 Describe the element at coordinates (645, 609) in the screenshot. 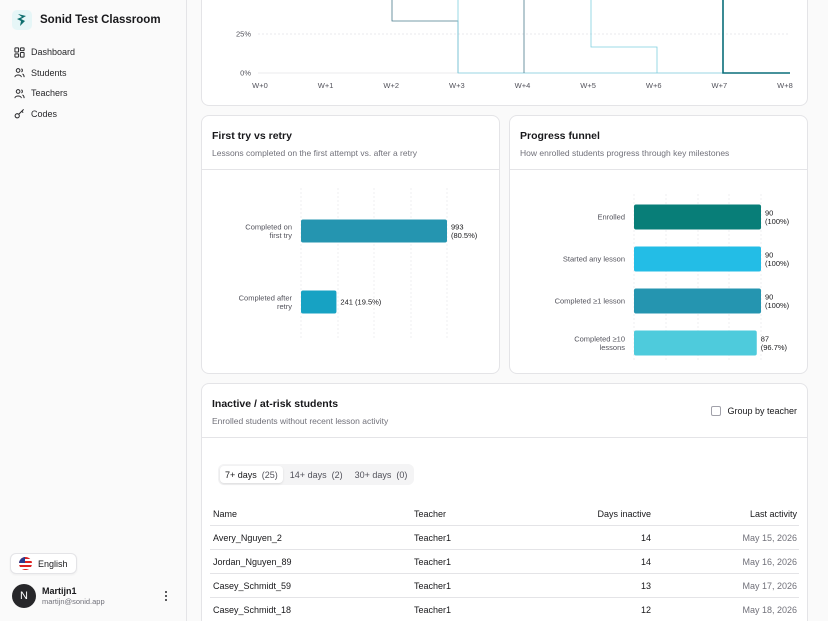

I see `days-inactive: 12` at that location.